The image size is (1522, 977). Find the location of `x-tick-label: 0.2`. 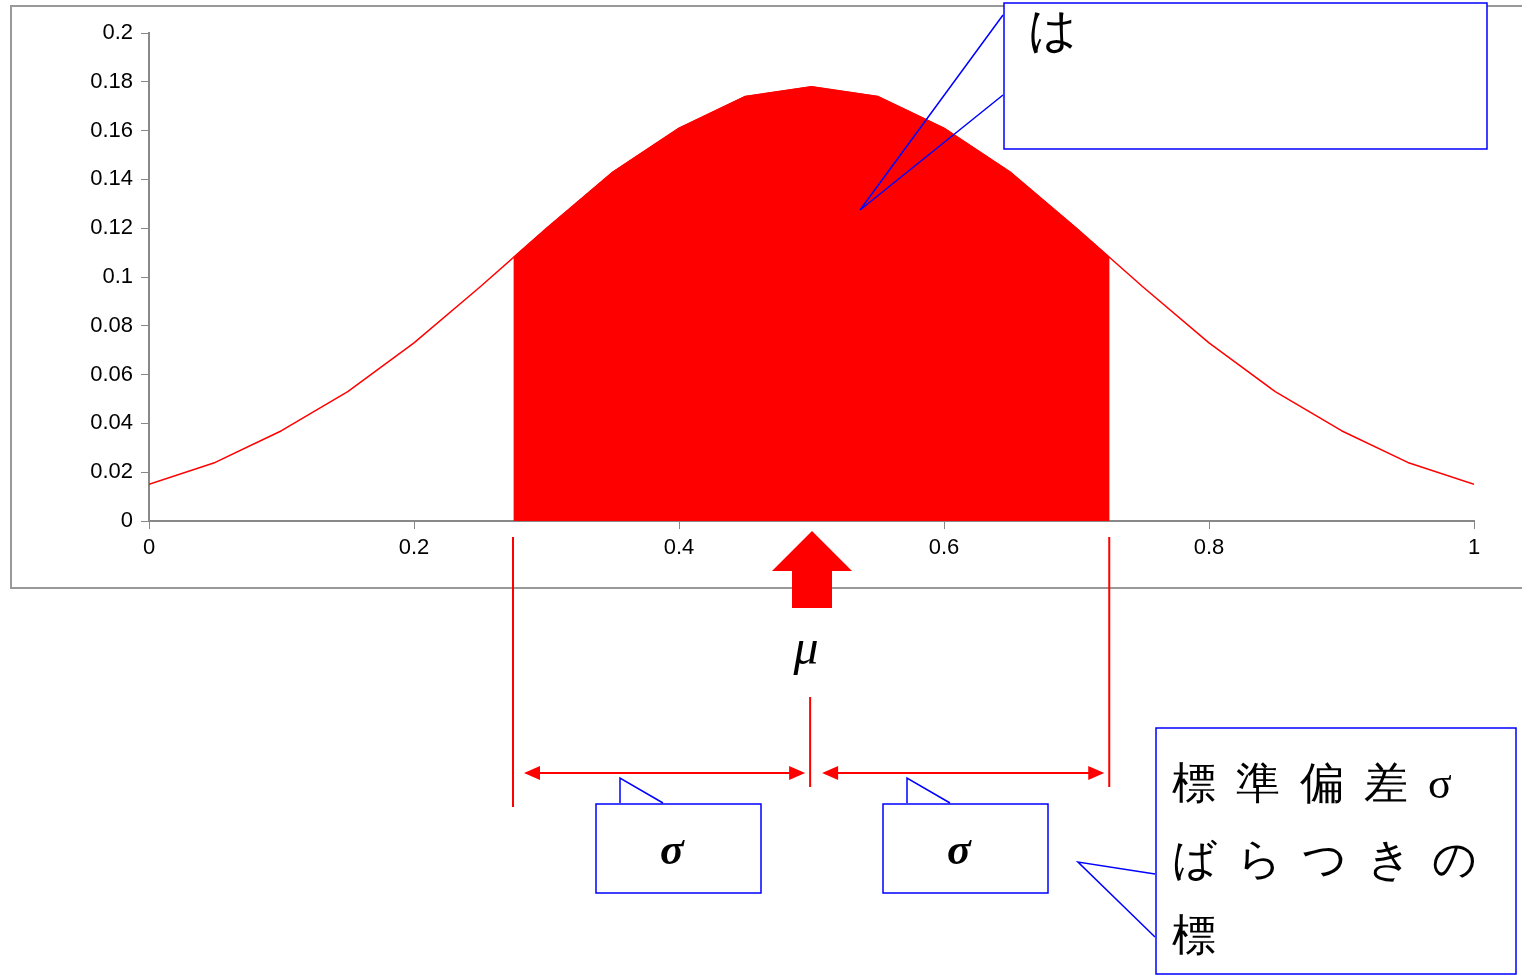

x-tick-label: 0.2 is located at coordinates (414, 547).